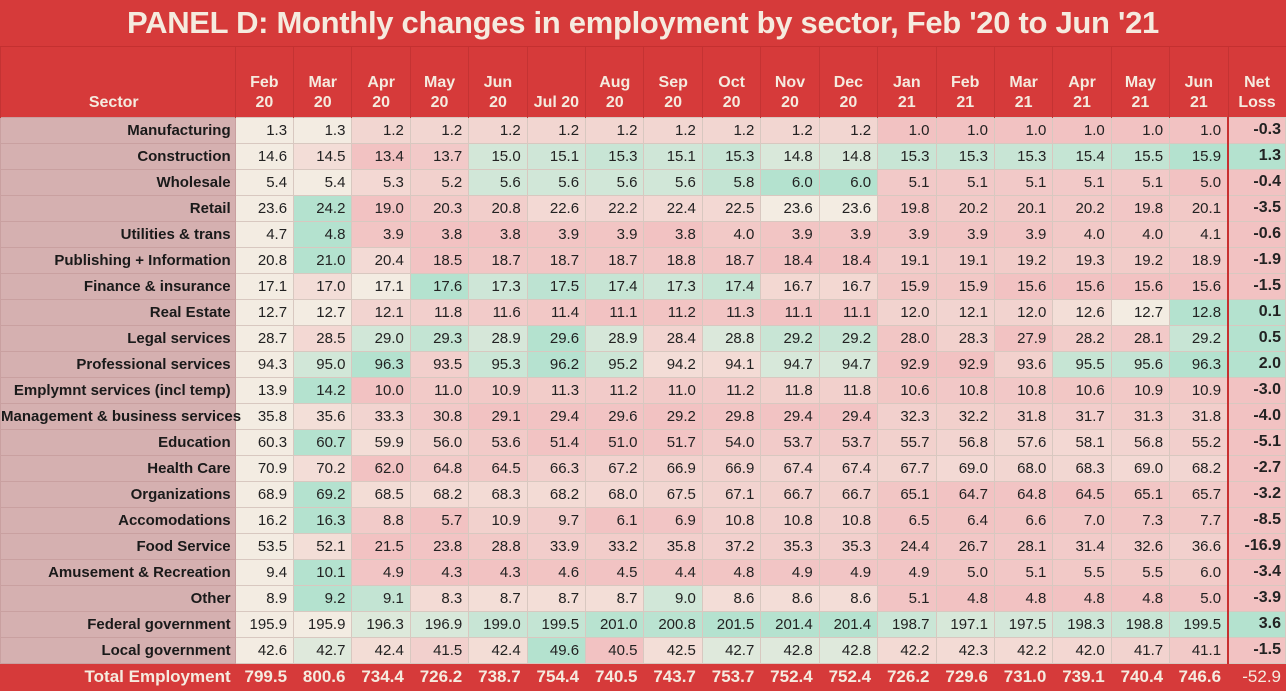 This screenshot has height=691, width=1286. What do you see at coordinates (907, 338) in the screenshot?
I see `heatmap-cell: 28.0` at bounding box center [907, 338].